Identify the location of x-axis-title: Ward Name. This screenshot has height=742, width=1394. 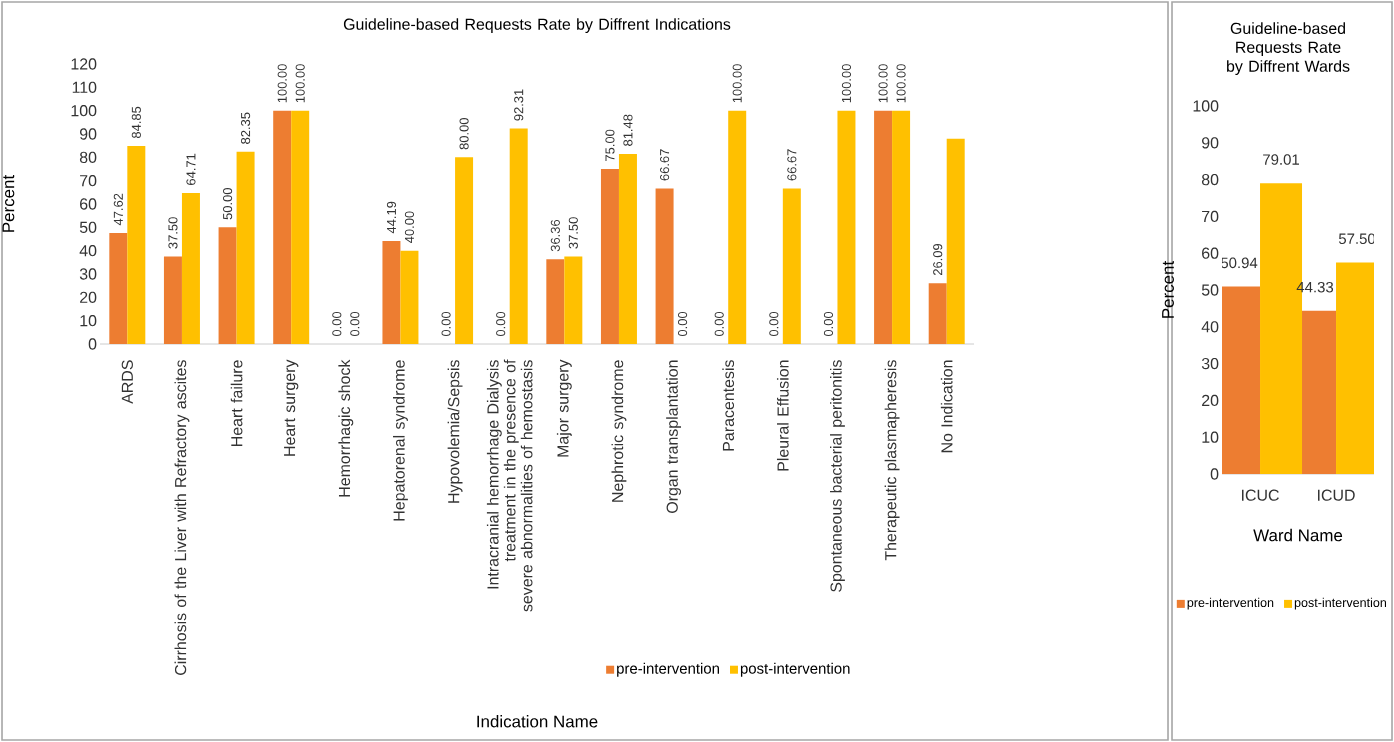
(1298, 535).